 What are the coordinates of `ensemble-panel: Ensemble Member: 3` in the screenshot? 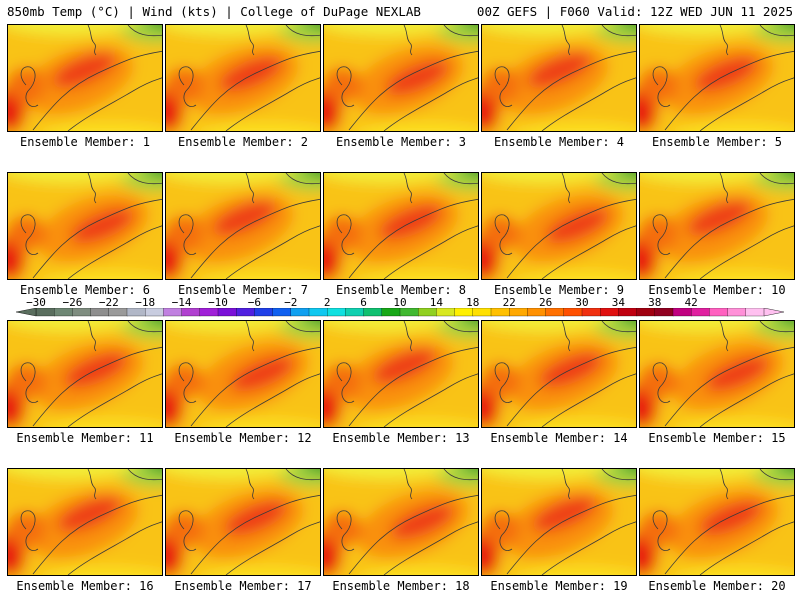 It's located at (401, 86).